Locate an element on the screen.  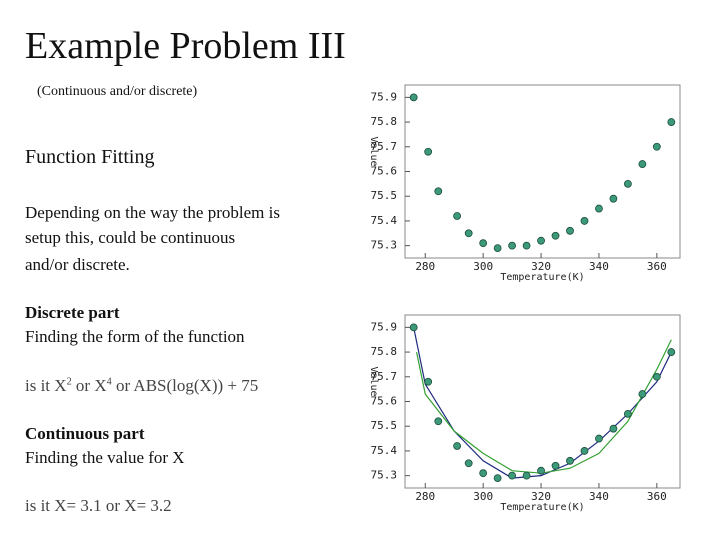
question: is it X2 or X4 or ABS(log(X)) + 75 is located at coordinates (141, 386).